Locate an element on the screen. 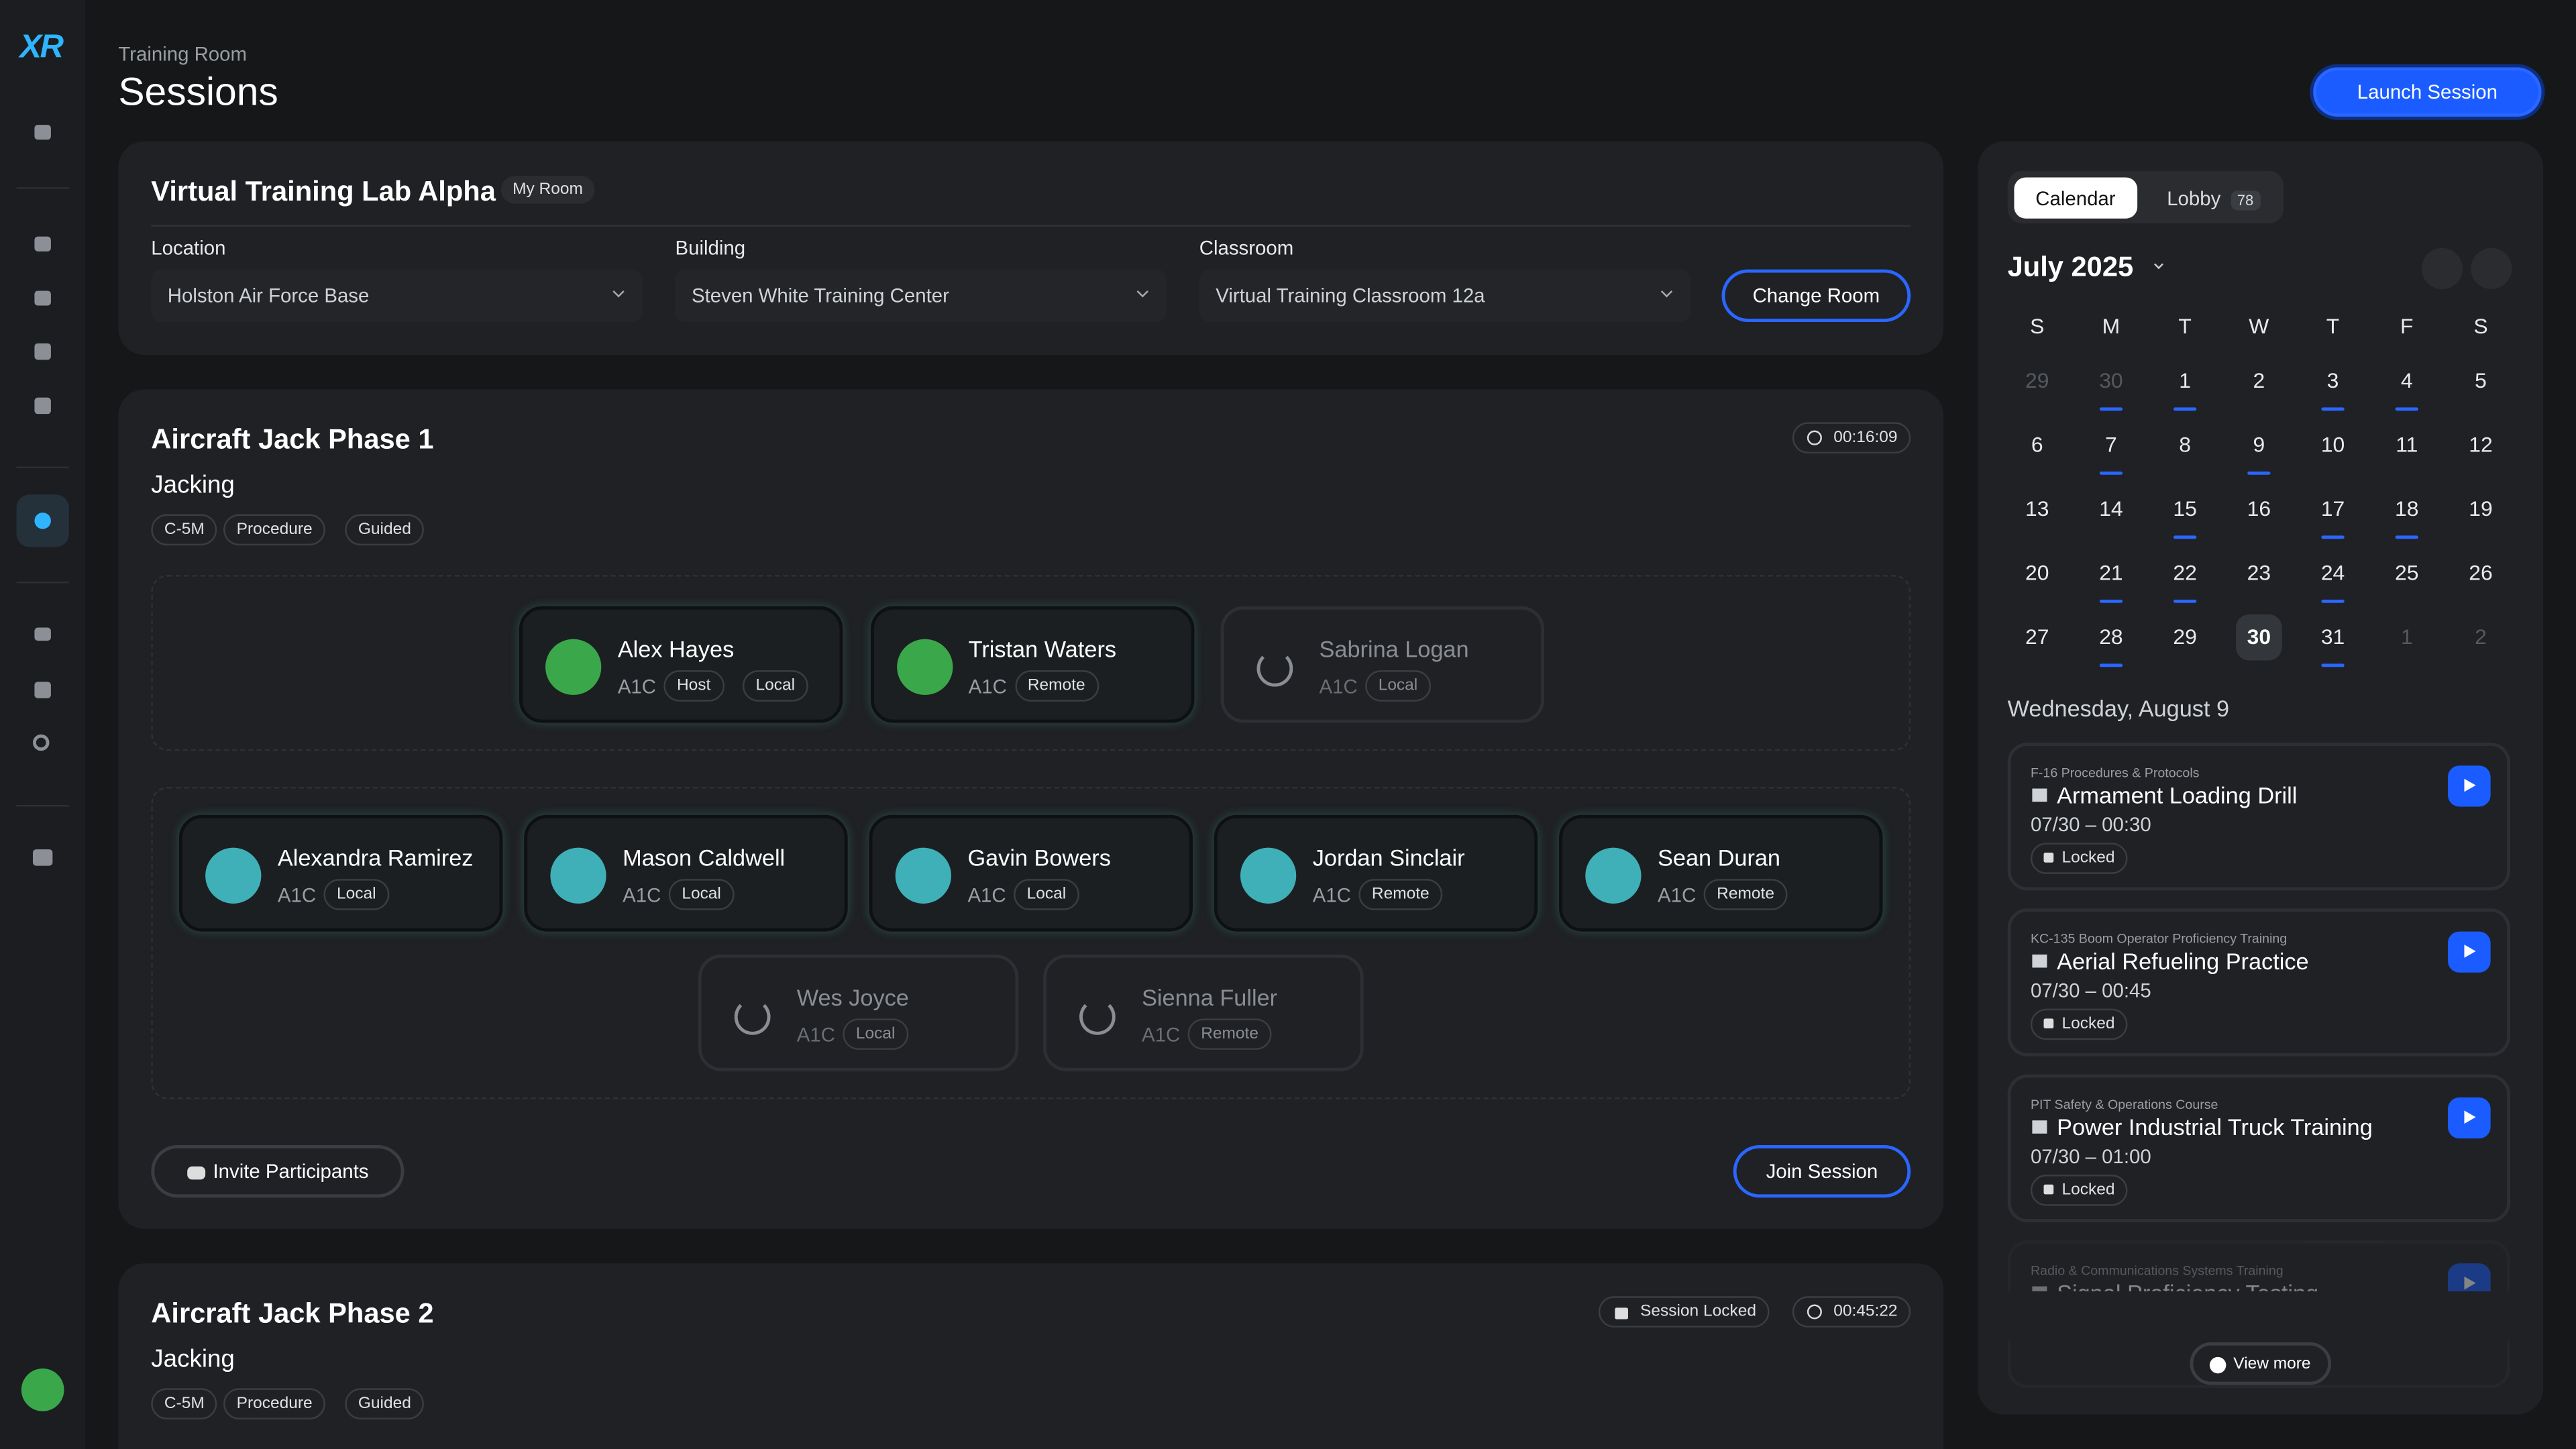 The image size is (2576, 1449). user-avatar is located at coordinates (42, 1389).